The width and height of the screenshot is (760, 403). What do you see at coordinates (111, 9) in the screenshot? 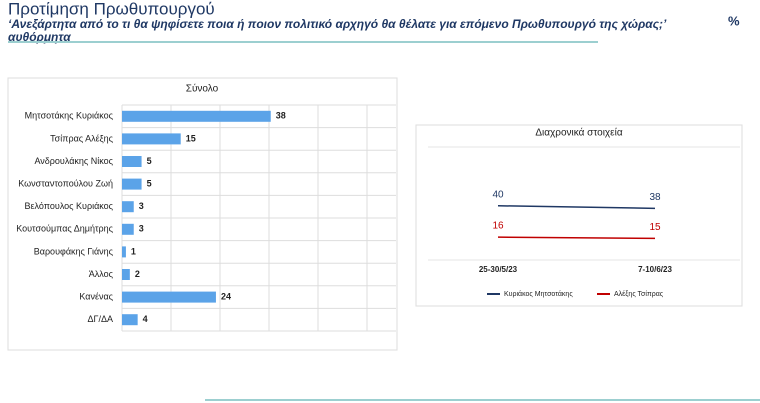
I see `slide-title: Προτίμηση Πρωθυπουργού` at bounding box center [111, 9].